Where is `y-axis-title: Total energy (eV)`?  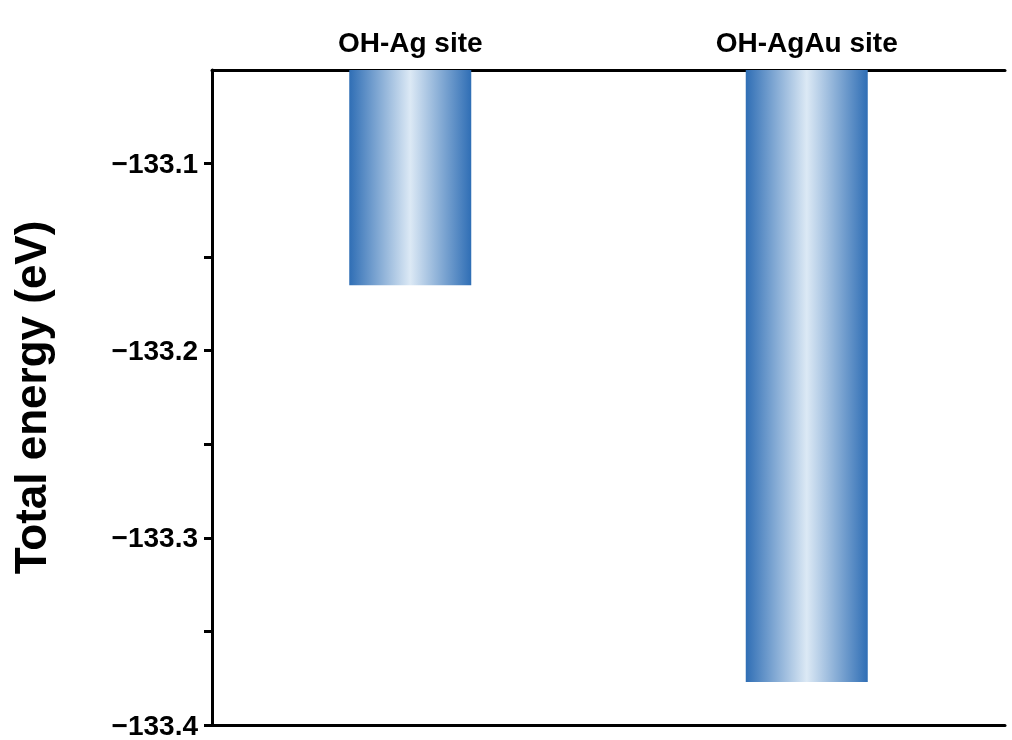 y-axis-title: Total energy (eV) is located at coordinates (30, 397).